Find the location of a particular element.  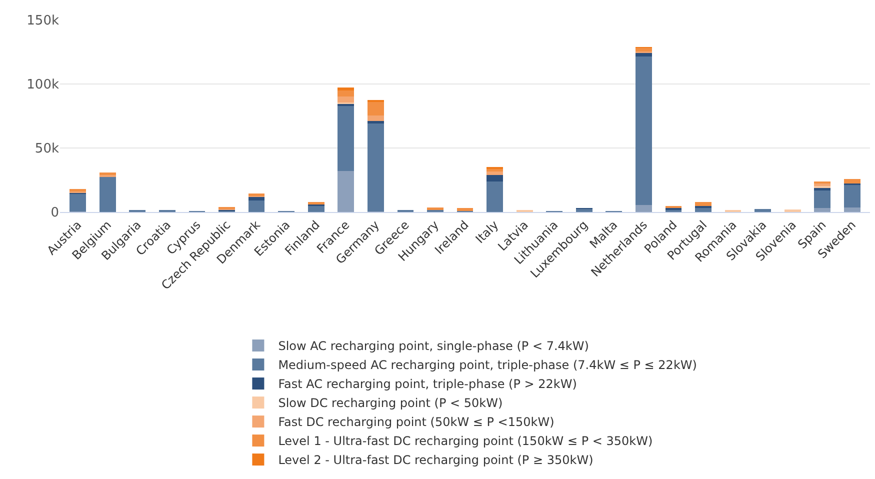

legend-label: Slow DC recharging point (P < 50kW) is located at coordinates (390, 403).